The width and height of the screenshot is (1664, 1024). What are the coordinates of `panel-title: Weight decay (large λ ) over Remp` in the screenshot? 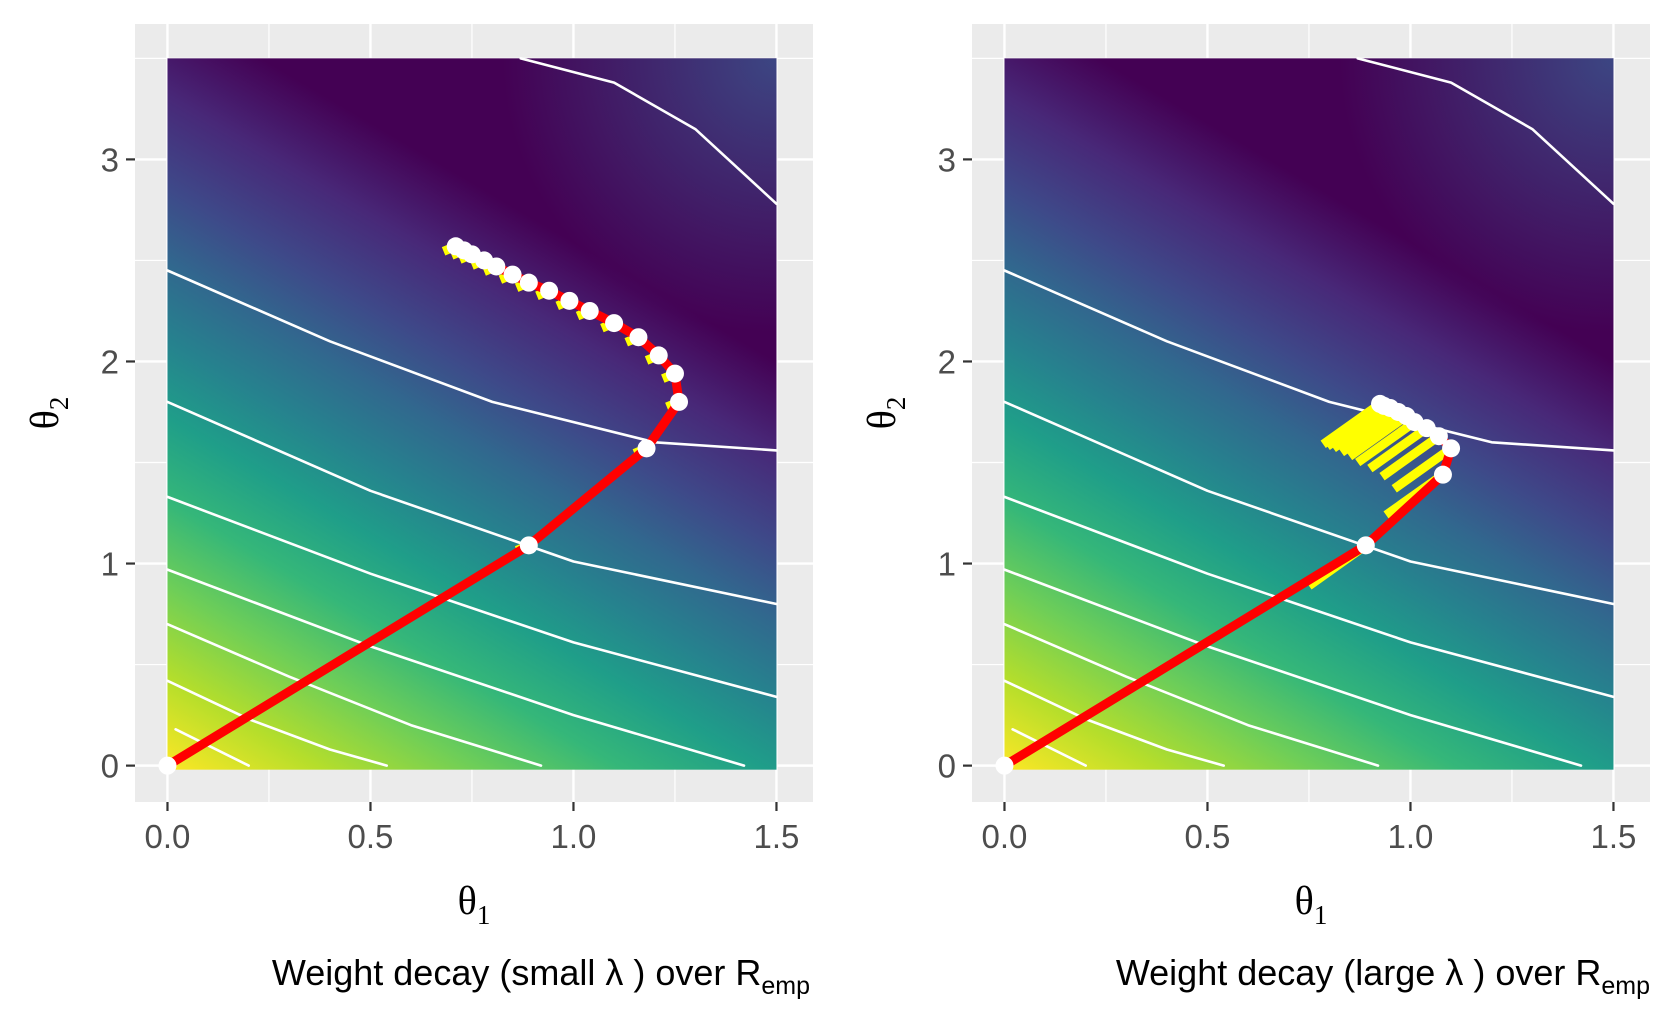 It's located at (1383, 976).